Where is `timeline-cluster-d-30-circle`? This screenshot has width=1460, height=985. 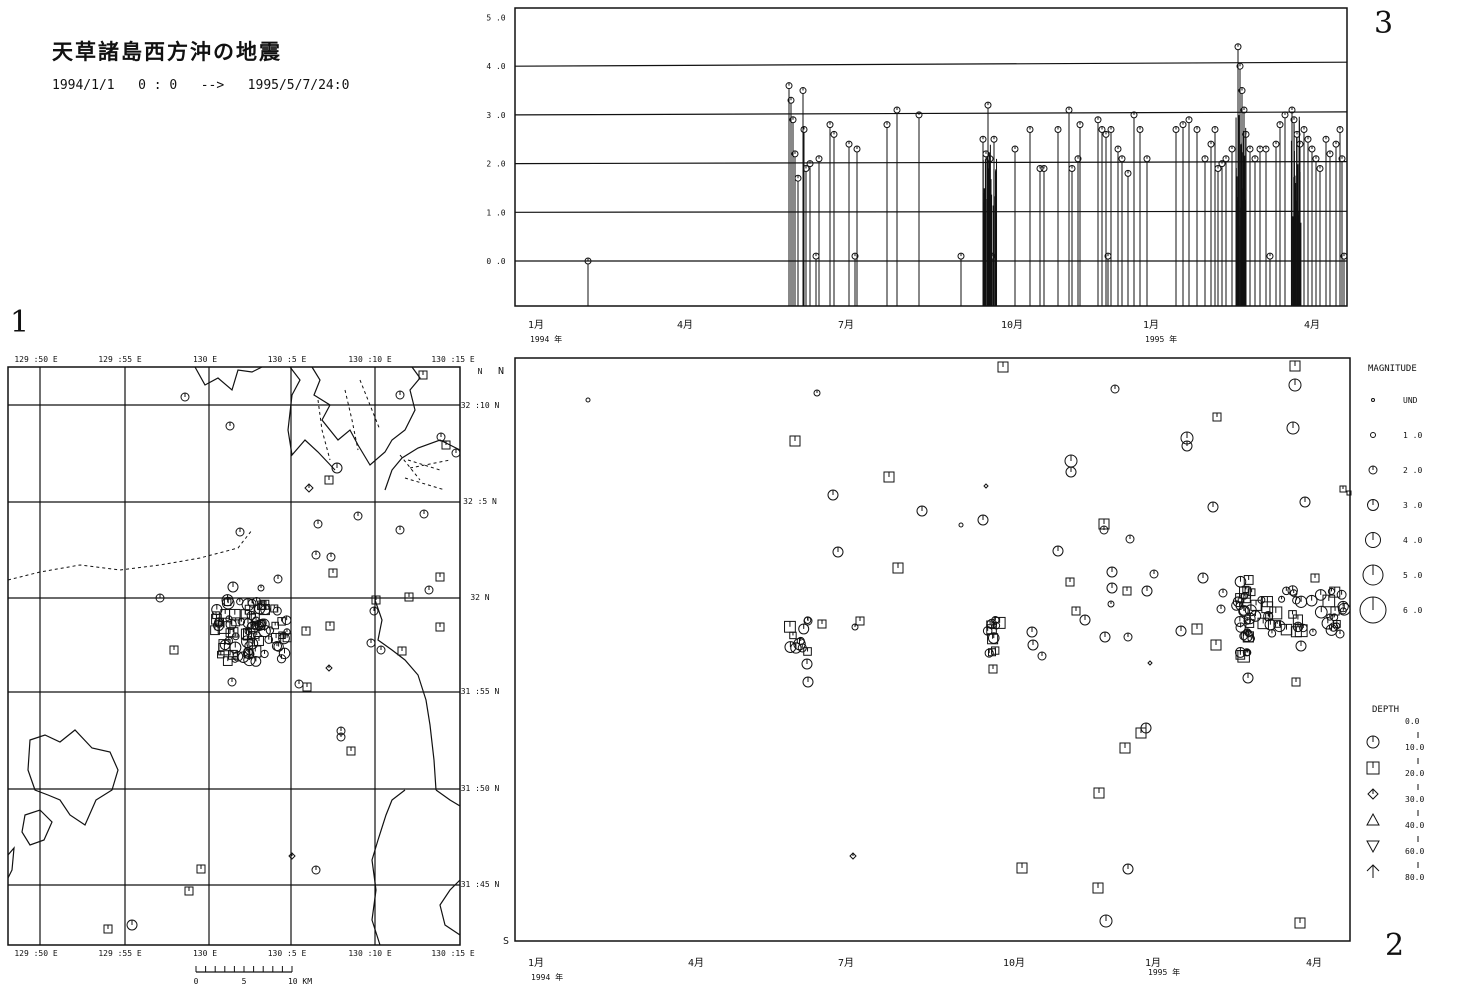
timeline-cluster-d-30-circle is located at coordinates (1268, 616).